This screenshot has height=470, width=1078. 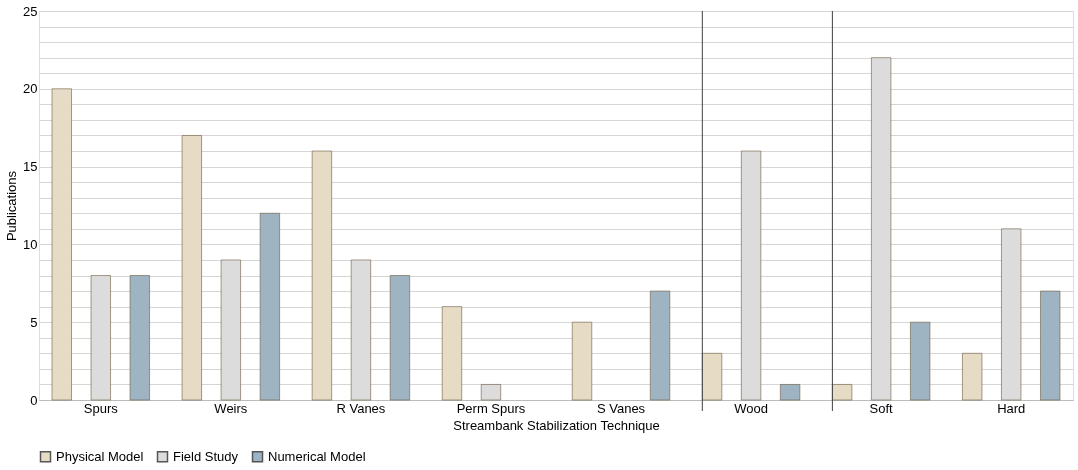 What do you see at coordinates (30, 89) in the screenshot?
I see `y-tick-label: 20` at bounding box center [30, 89].